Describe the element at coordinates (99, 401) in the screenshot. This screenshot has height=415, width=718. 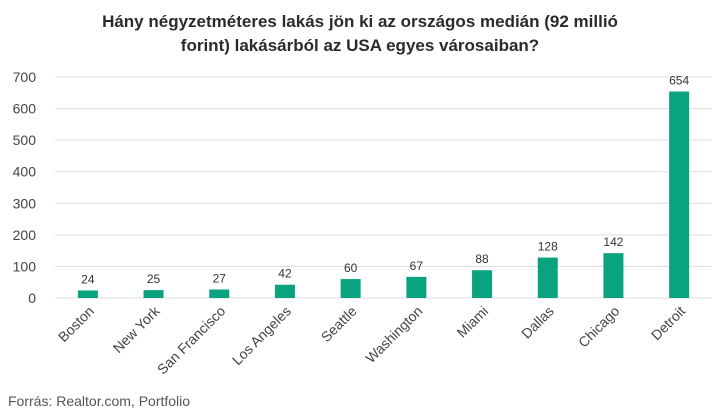
I see `source-note: Forrás: Realtor.com, Portfolio` at that location.